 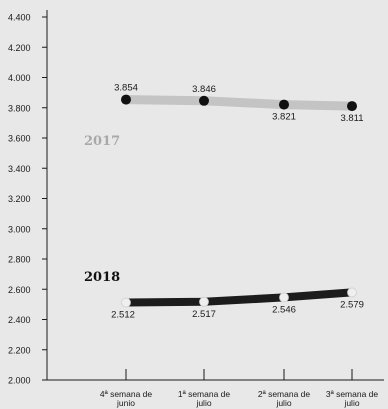 I want to click on y-tick-label: 3.800, so click(x=19, y=108).